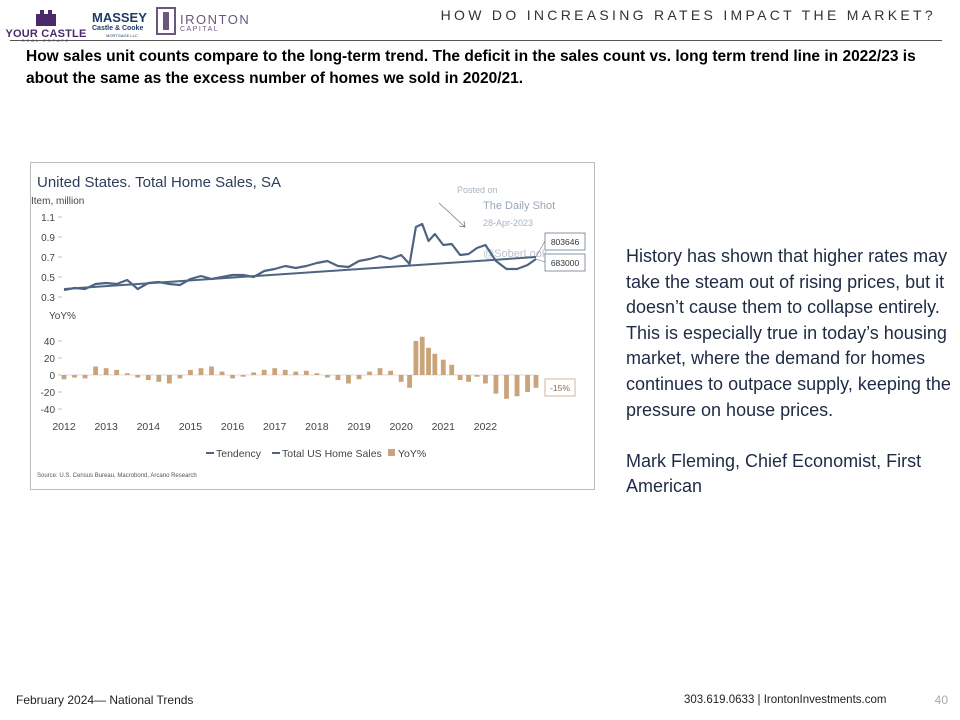 The height and width of the screenshot is (720, 960). I want to click on x-tick-label: 2018, so click(317, 427).